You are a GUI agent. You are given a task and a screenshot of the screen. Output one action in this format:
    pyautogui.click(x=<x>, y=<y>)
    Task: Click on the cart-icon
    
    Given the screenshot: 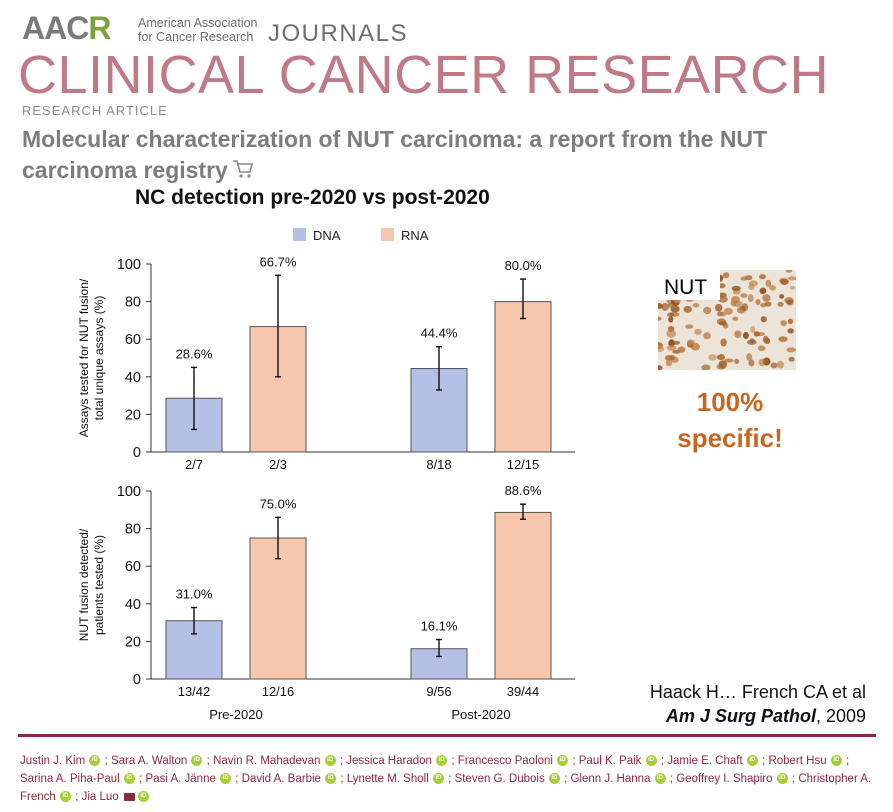 What is the action you would take?
    pyautogui.click(x=243, y=171)
    